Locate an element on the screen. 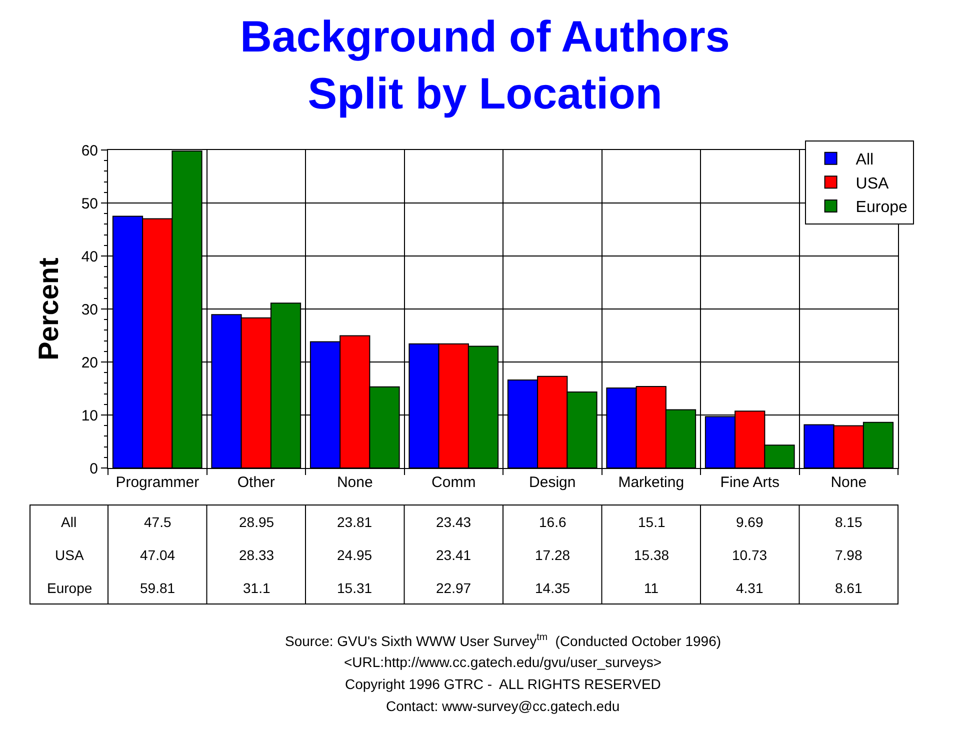  data-label: 15.38 is located at coordinates (652, 555).